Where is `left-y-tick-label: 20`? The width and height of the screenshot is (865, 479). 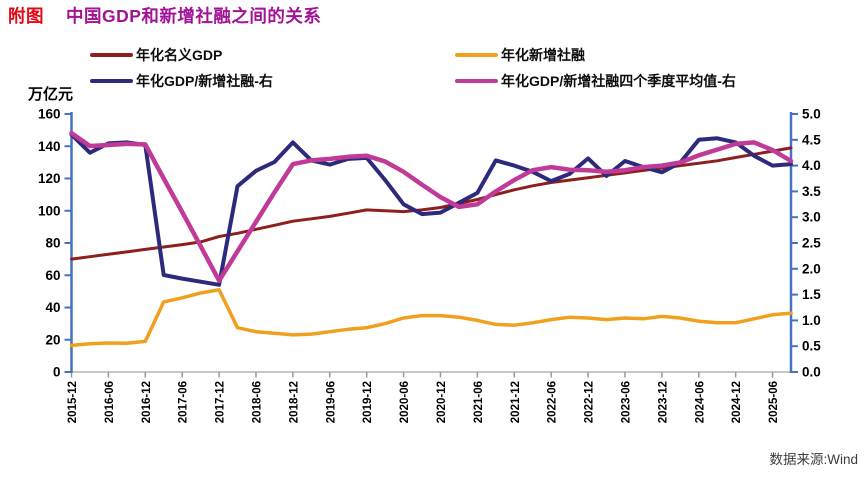
left-y-tick-label: 20 is located at coordinates (52, 339).